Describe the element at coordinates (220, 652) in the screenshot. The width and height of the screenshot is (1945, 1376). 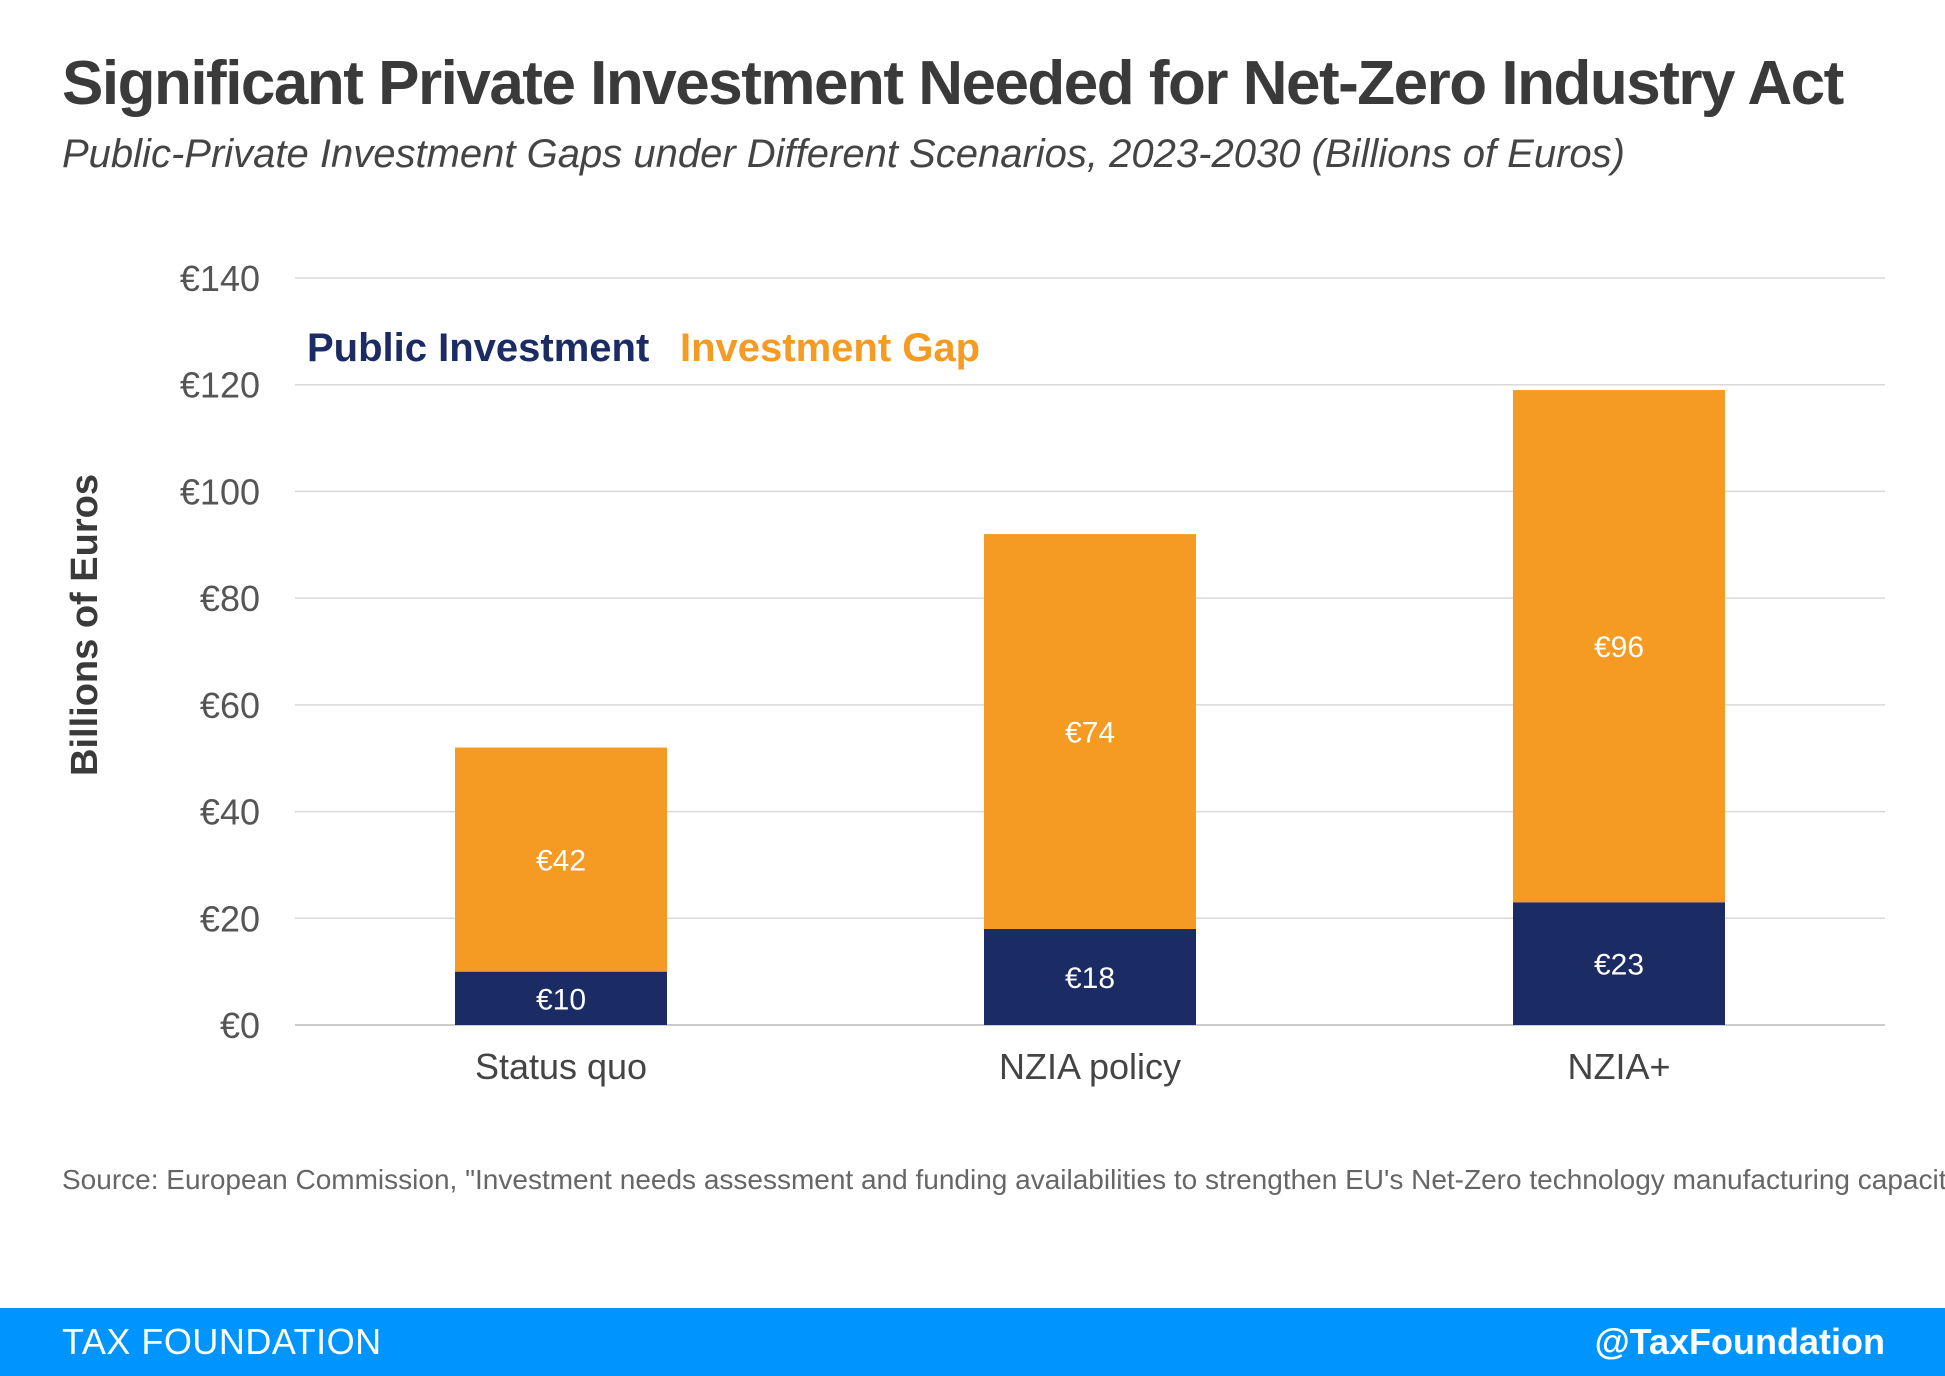
I see `y-axis-ticks: €0 €20 €40 €60 €80 €100 €120 €140` at that location.